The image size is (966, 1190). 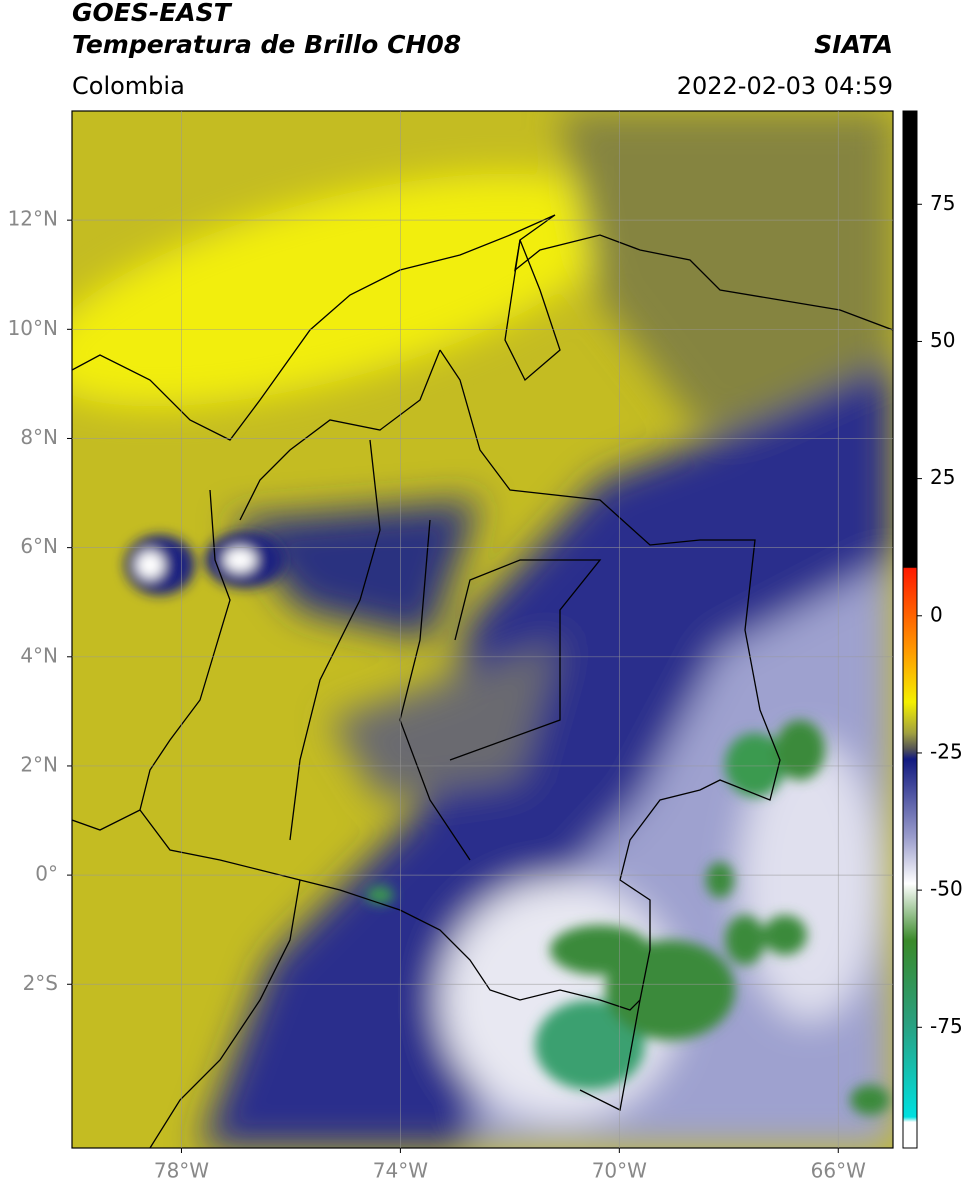 What do you see at coordinates (266, 44) in the screenshot?
I see `subtitle: Temperatura de Brillo CH08` at bounding box center [266, 44].